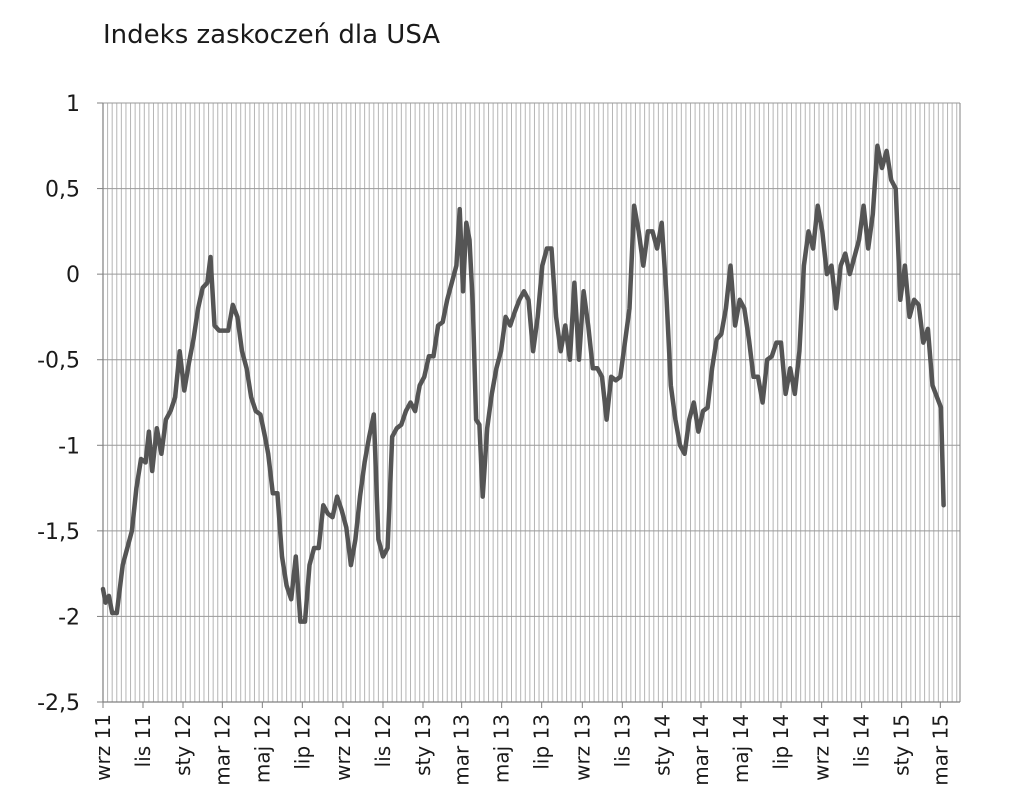 This screenshot has width=1024, height=806. Describe the element at coordinates (781, 742) in the screenshot. I see `x-tick-label: lip 14` at that location.